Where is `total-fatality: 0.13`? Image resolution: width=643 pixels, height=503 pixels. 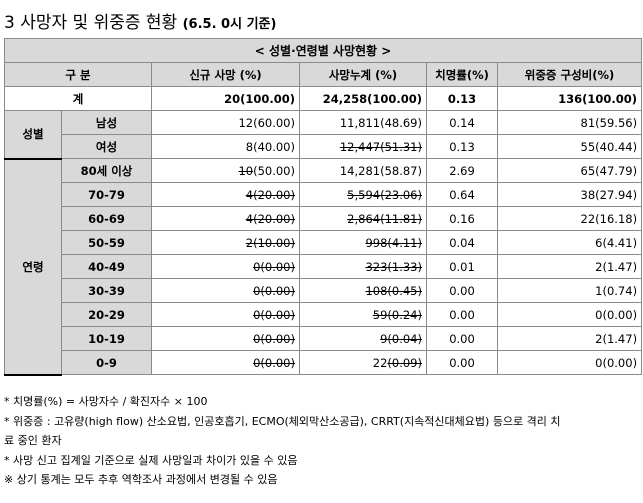
total-fatality: 0.13 is located at coordinates (462, 98).